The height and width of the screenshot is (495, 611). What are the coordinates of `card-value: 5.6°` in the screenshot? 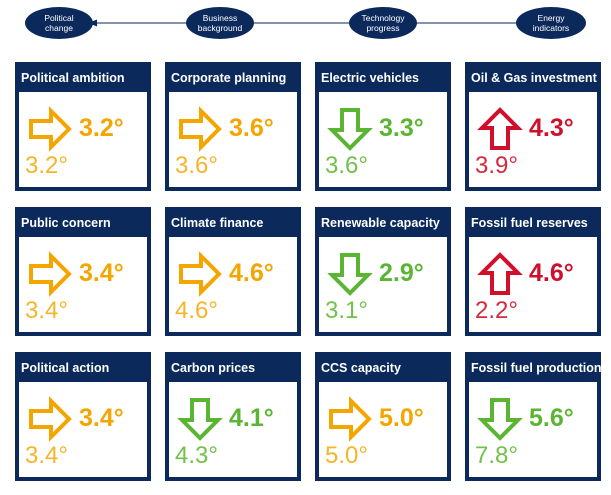 It's located at (551, 418).